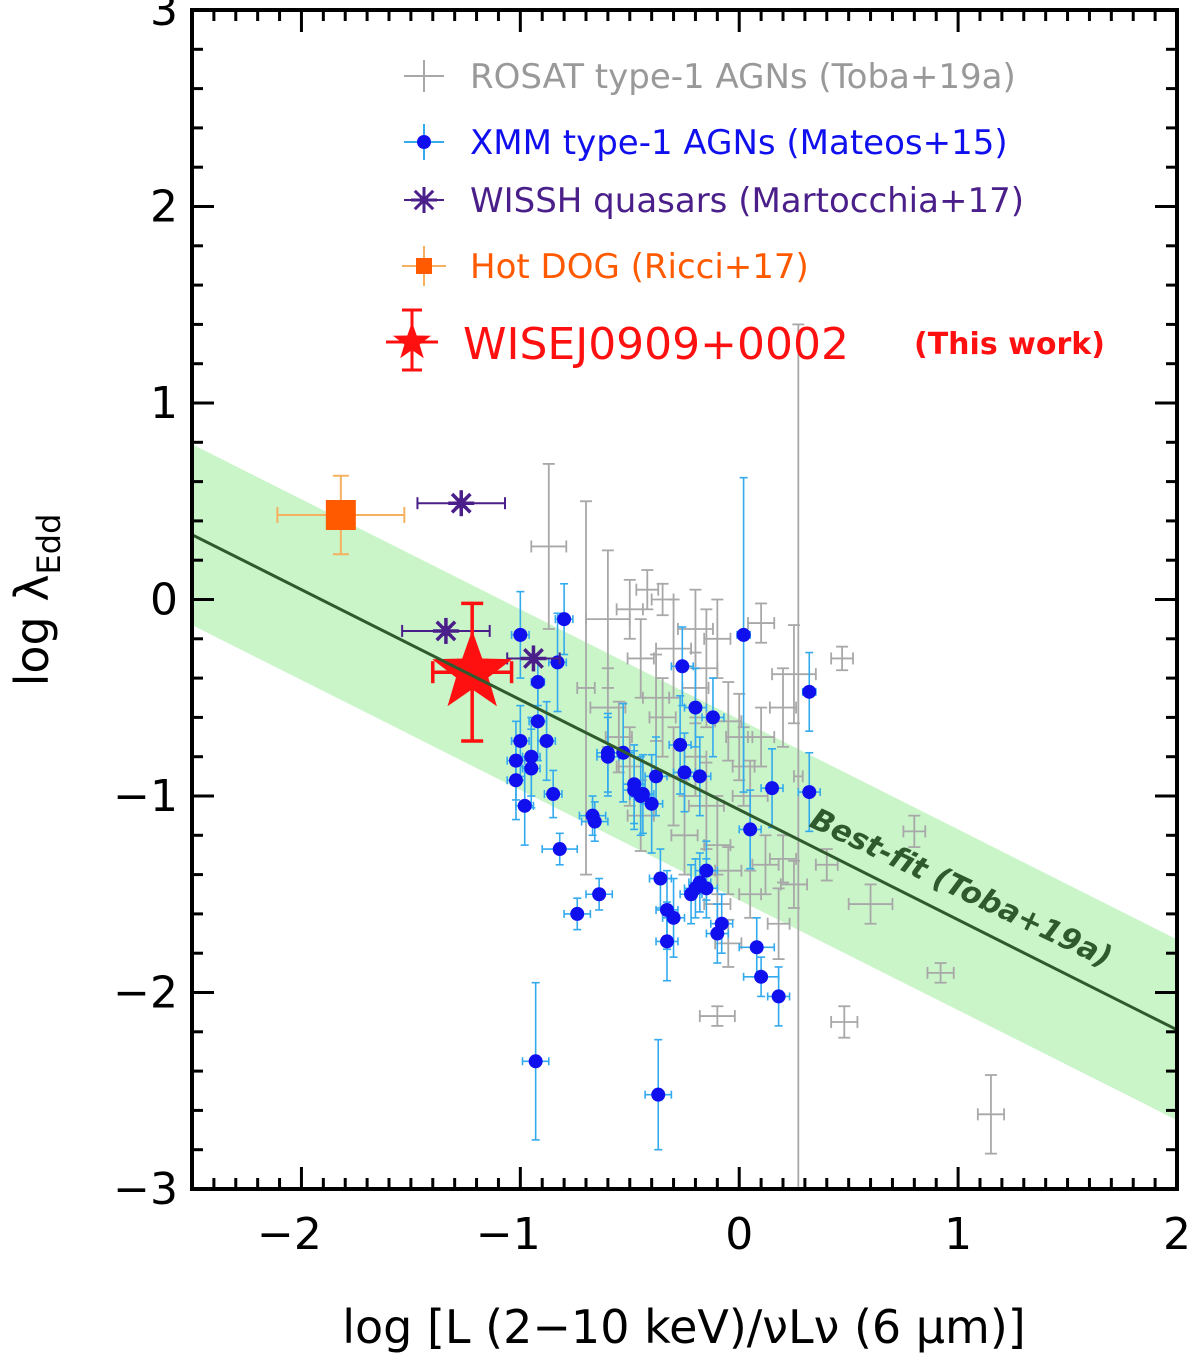 The height and width of the screenshot is (1360, 1200). What do you see at coordinates (164, 207) in the screenshot?
I see `y-tick-label: 2` at bounding box center [164, 207].